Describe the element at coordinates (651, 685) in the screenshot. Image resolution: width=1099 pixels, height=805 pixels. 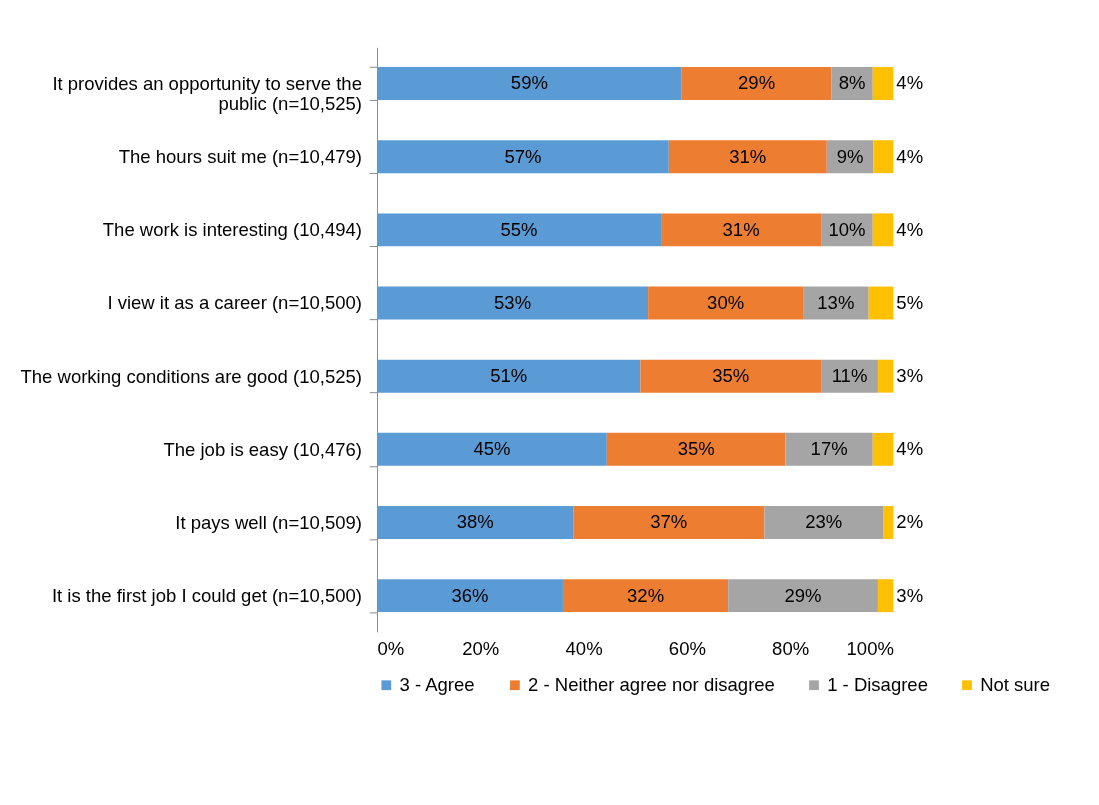
I see `legend-label: 2 - Neither agree nor disagree` at that location.